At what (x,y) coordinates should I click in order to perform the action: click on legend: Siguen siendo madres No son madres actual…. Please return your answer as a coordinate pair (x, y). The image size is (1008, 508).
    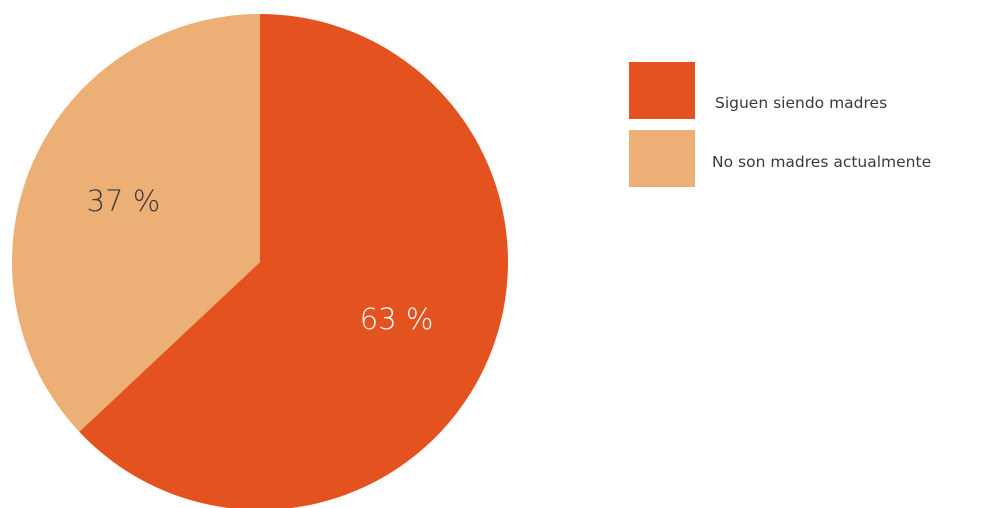
    Looking at the image, I should click on (780, 124).